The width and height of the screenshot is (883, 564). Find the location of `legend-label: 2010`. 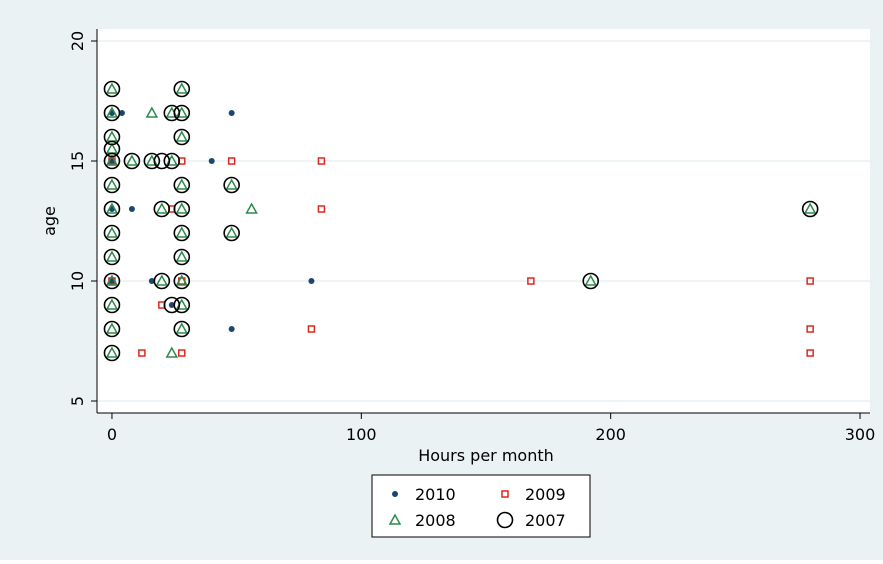

legend-label: 2010 is located at coordinates (435, 494).